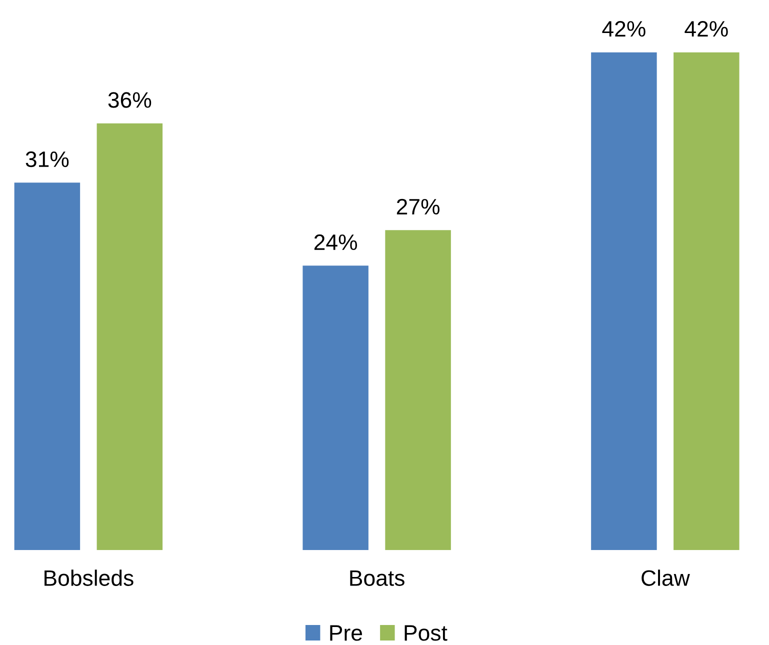 The height and width of the screenshot is (645, 769). What do you see at coordinates (130, 100) in the screenshot?
I see `data-label: 36%` at bounding box center [130, 100].